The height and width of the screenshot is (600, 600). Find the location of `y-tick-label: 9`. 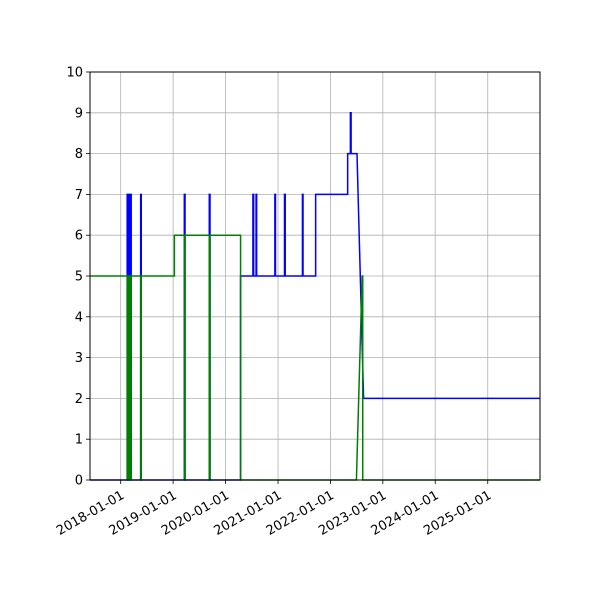

y-tick-label: 9 is located at coordinates (79, 113).